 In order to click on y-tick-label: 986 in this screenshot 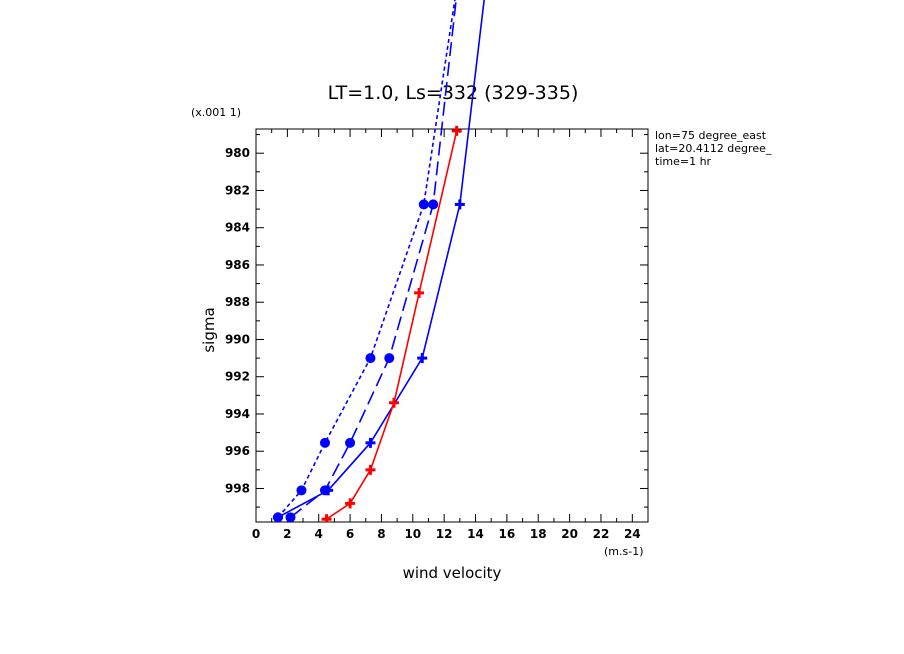, I will do `click(237, 265)`.